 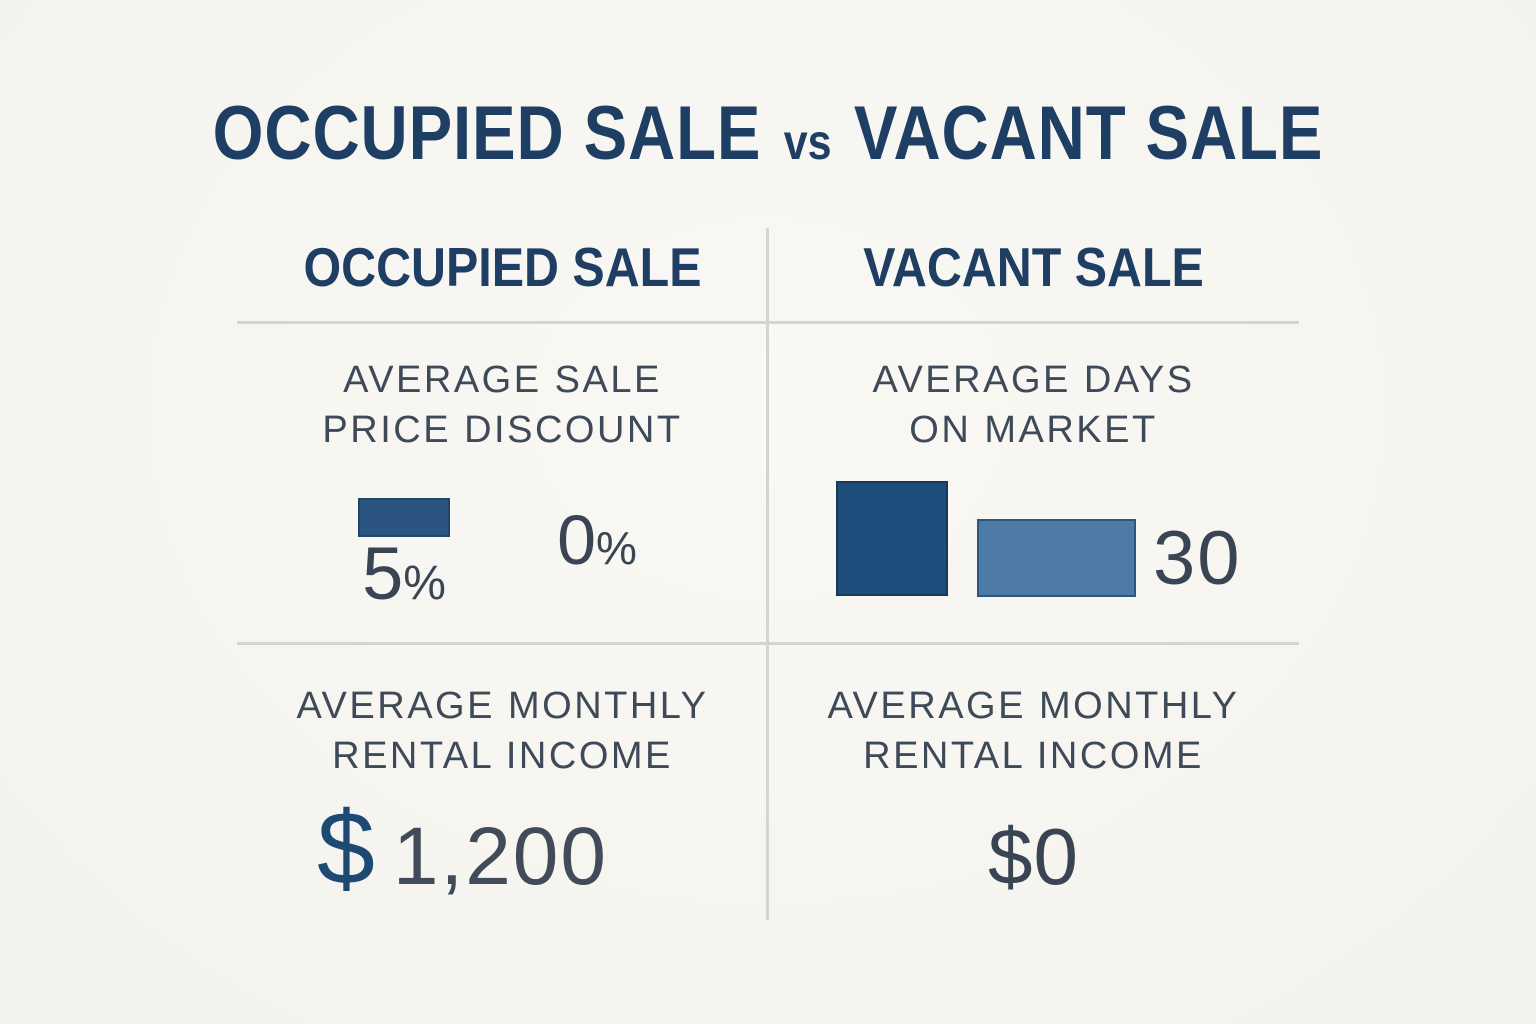 I want to click on occupied-rental-income-label: AVERAGE MONTHLY RENTAL INCOME, so click(x=502, y=713).